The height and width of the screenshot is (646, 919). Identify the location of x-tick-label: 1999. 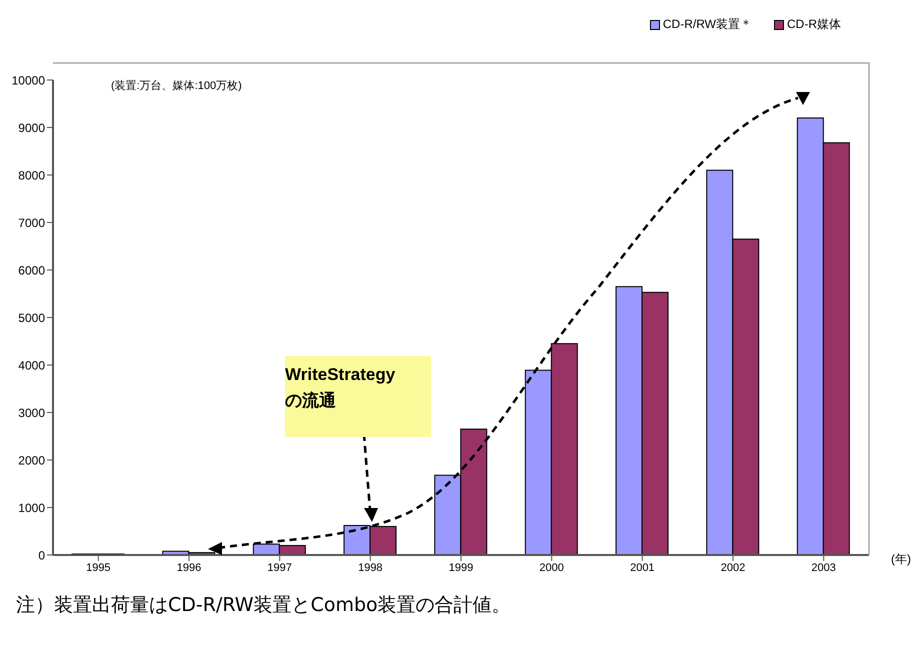
(461, 568).